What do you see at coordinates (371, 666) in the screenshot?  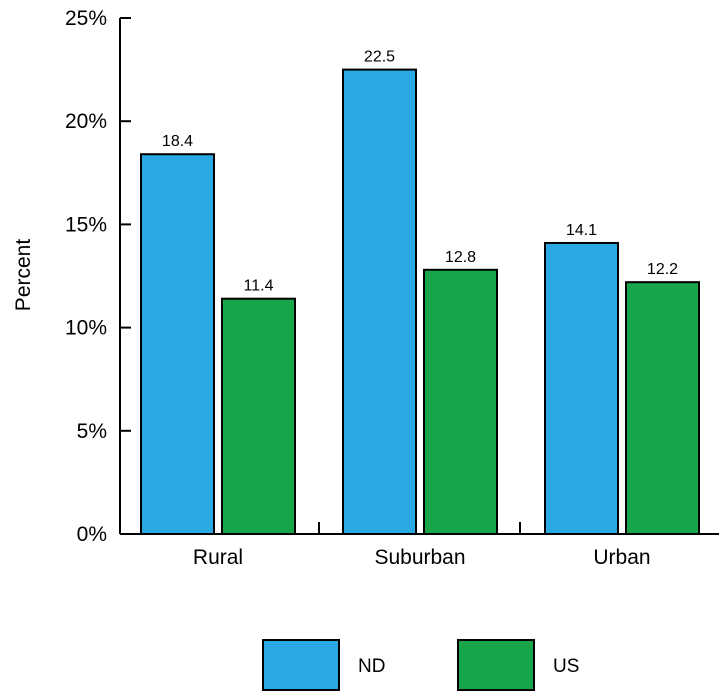 I see `legend-label: ND` at bounding box center [371, 666].